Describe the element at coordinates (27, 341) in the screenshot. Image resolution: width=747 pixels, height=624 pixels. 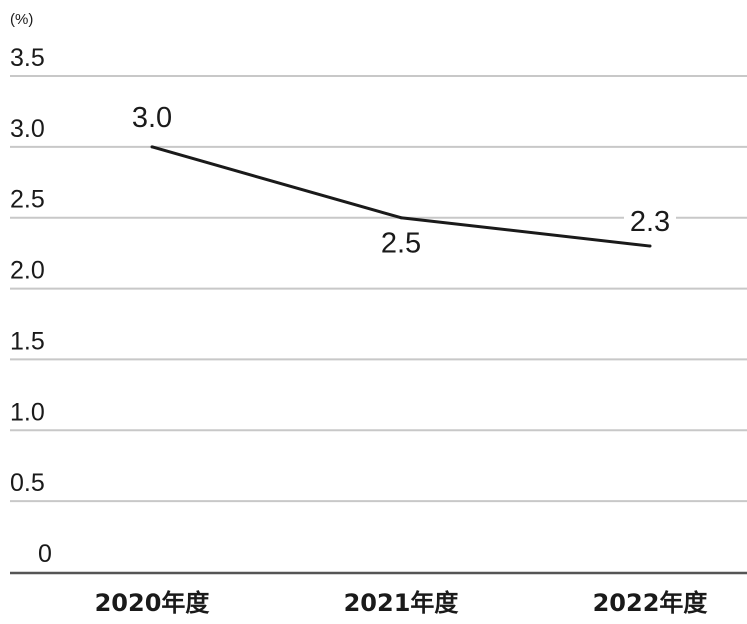
I see `y-tick-label: 1.5` at that location.